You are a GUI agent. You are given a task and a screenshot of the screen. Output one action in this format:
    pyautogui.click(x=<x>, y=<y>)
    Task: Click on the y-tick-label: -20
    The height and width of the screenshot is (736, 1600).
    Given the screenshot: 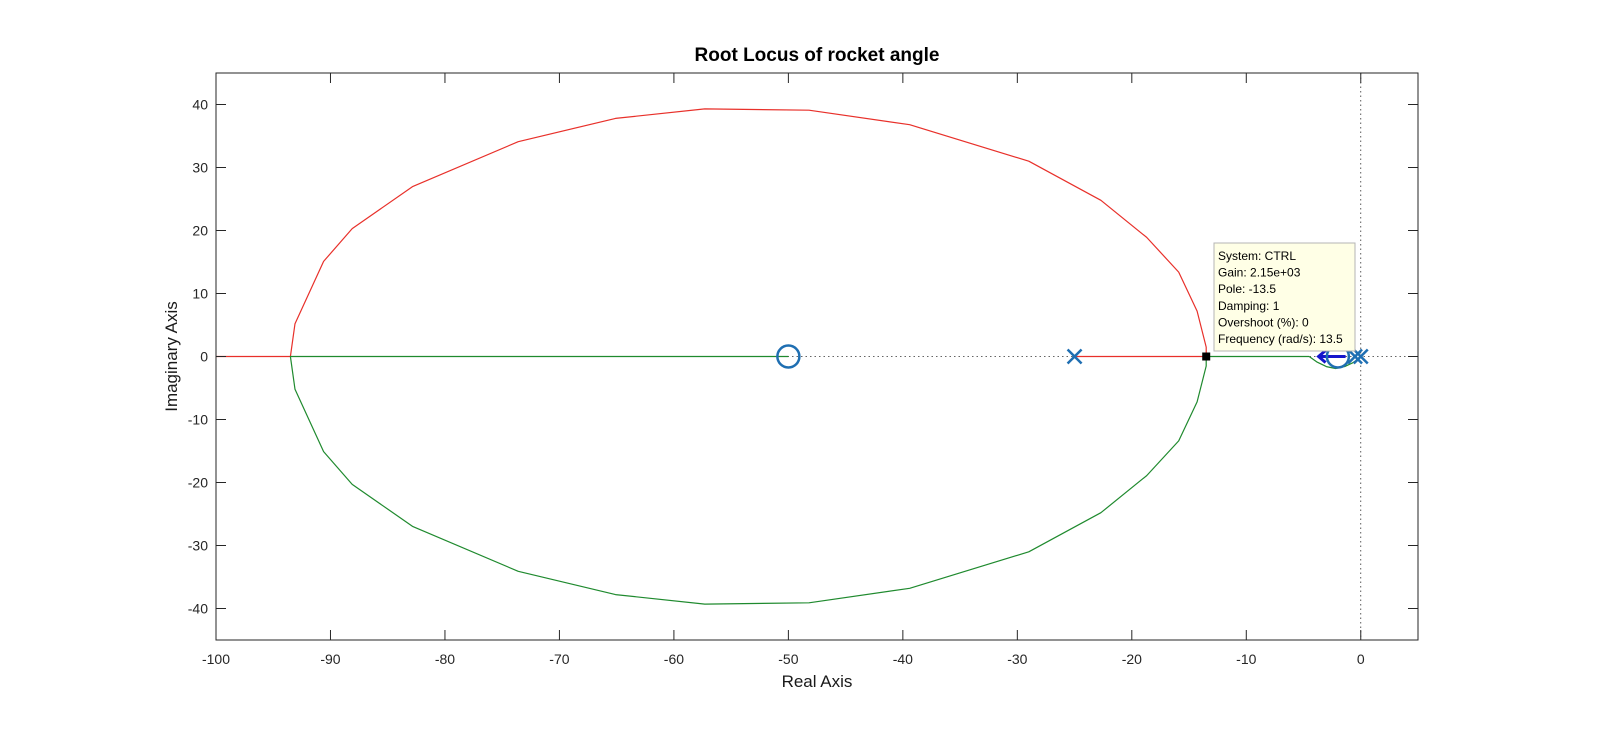 What is the action you would take?
    pyautogui.click(x=198, y=483)
    